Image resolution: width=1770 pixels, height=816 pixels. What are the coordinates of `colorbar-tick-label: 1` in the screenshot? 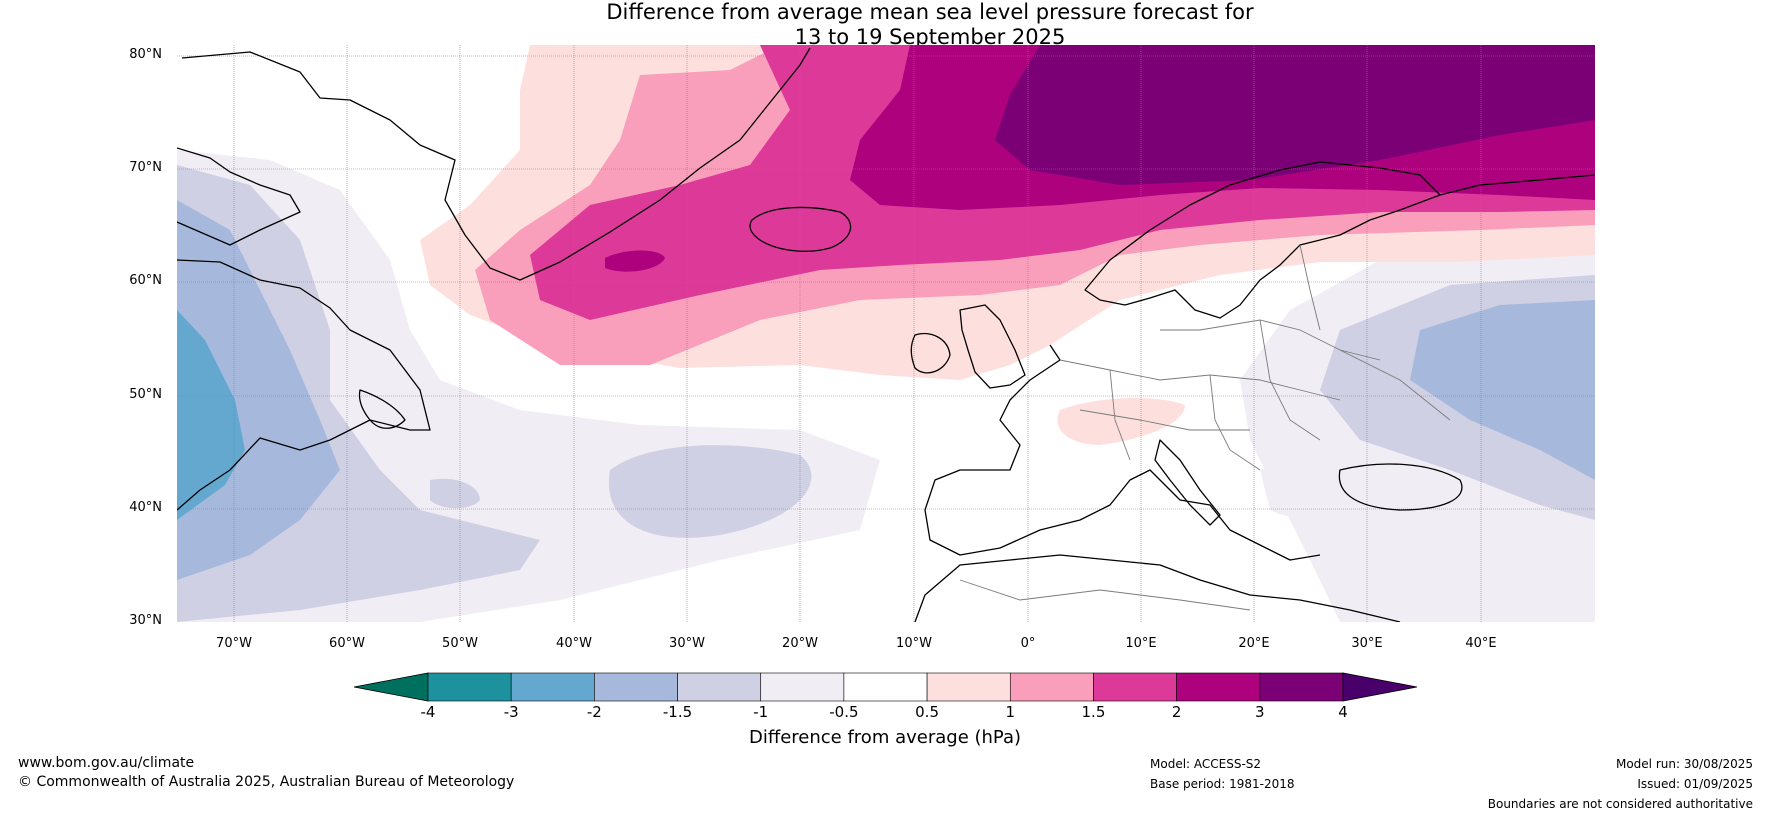 It's located at (1010, 712).